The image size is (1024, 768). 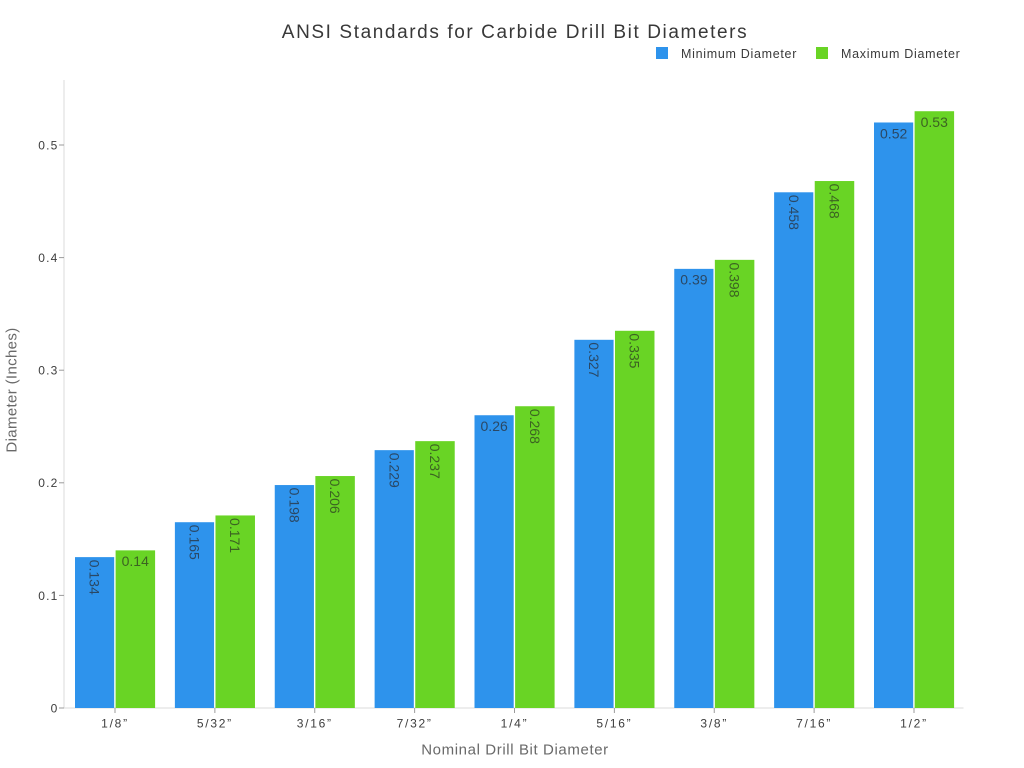 I want to click on svg-text: Nominal Drill Bit Diameter, so click(x=515, y=750).